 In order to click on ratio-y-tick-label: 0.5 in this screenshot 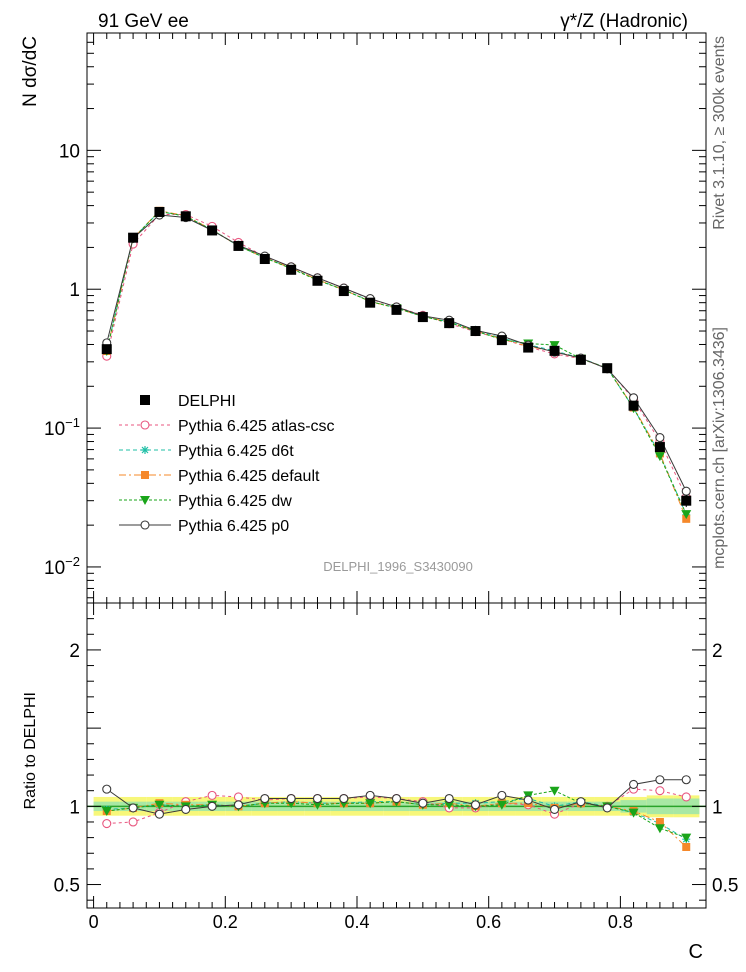, I will do `click(67, 886)`.